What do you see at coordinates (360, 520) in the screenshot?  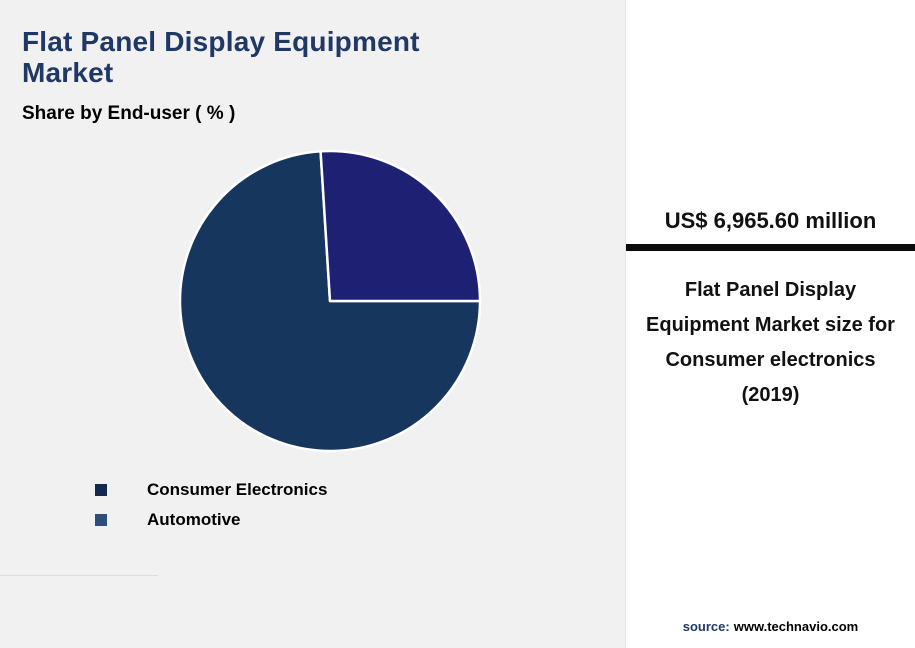 I see `legend-item-automotive: Automotive` at bounding box center [360, 520].